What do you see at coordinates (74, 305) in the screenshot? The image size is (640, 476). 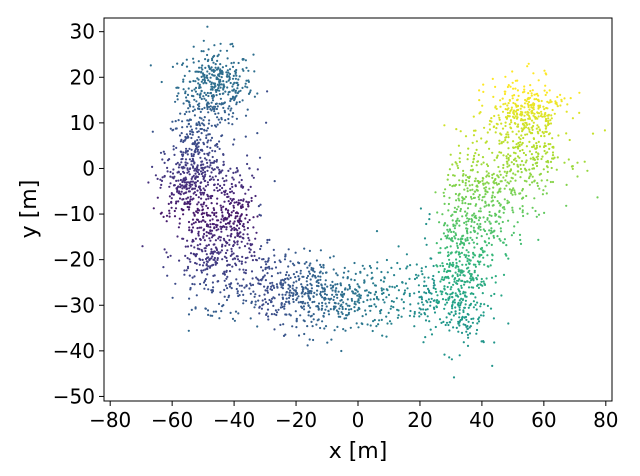 I see `y-tick-label: −30` at bounding box center [74, 305].